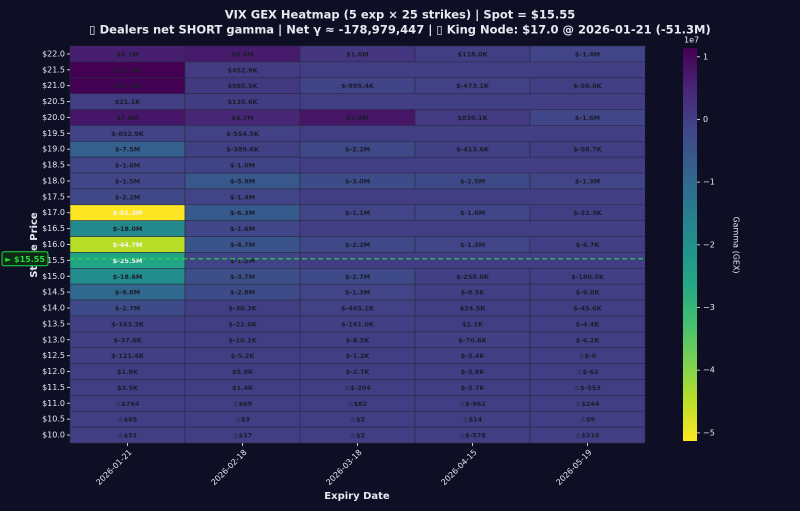 This screenshot has height=511, width=800. I want to click on y-tick-label: $13.0, so click(53, 339).